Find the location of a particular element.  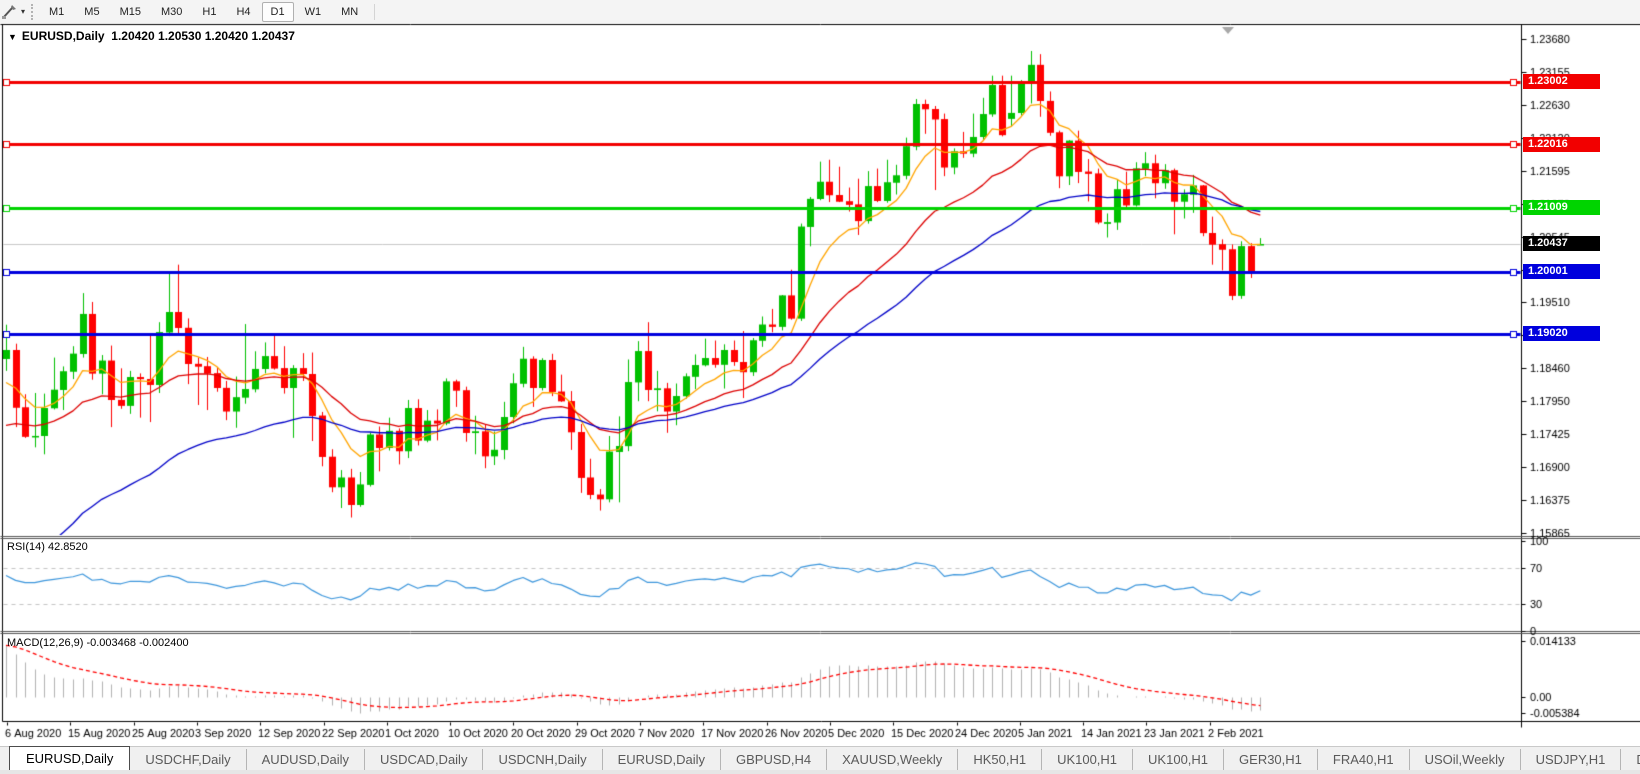

support-line-badge: 1.20001 is located at coordinates (1561, 272).